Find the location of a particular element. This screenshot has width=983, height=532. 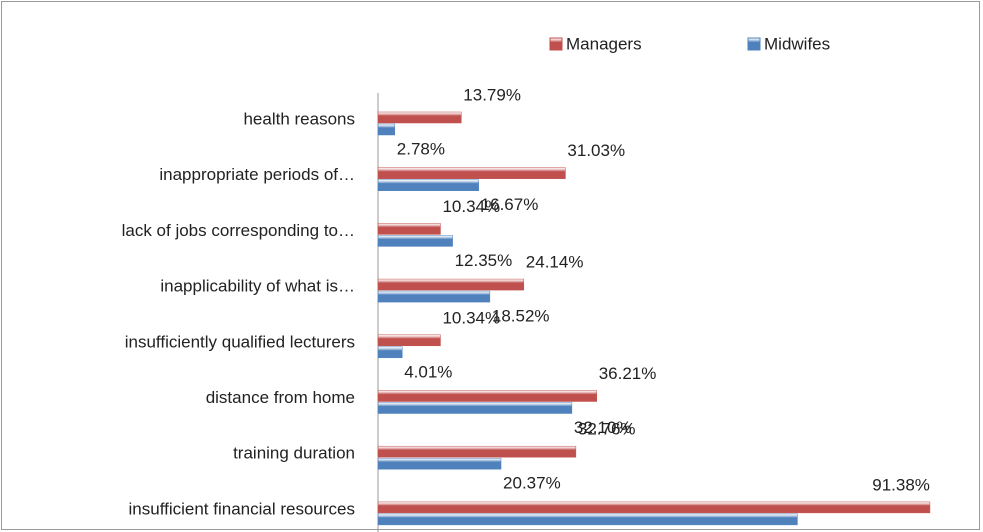

data-label: 24.14% is located at coordinates (555, 262).